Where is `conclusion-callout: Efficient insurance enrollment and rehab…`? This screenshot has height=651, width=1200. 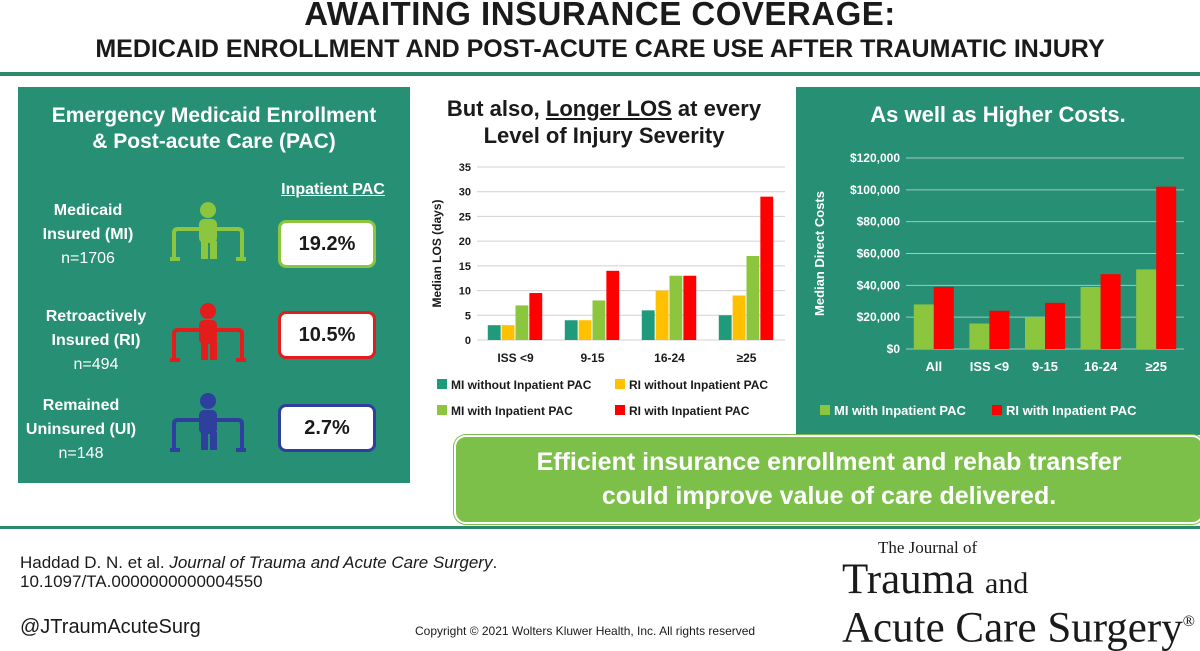
conclusion-callout: Efficient insurance enrollment and rehab… is located at coordinates (827, 479).